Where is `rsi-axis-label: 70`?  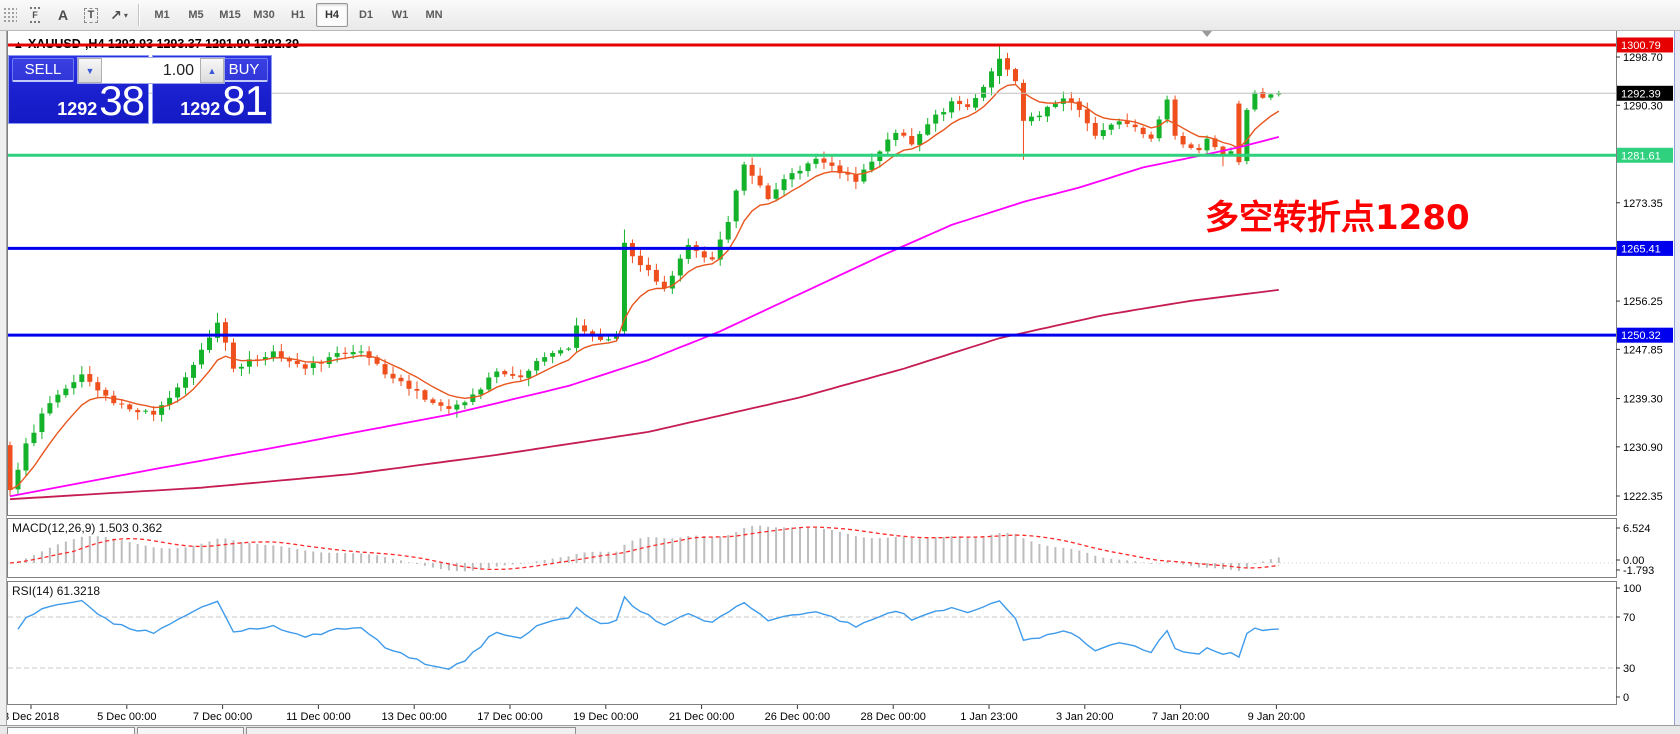
rsi-axis-label: 70 is located at coordinates (1629, 618).